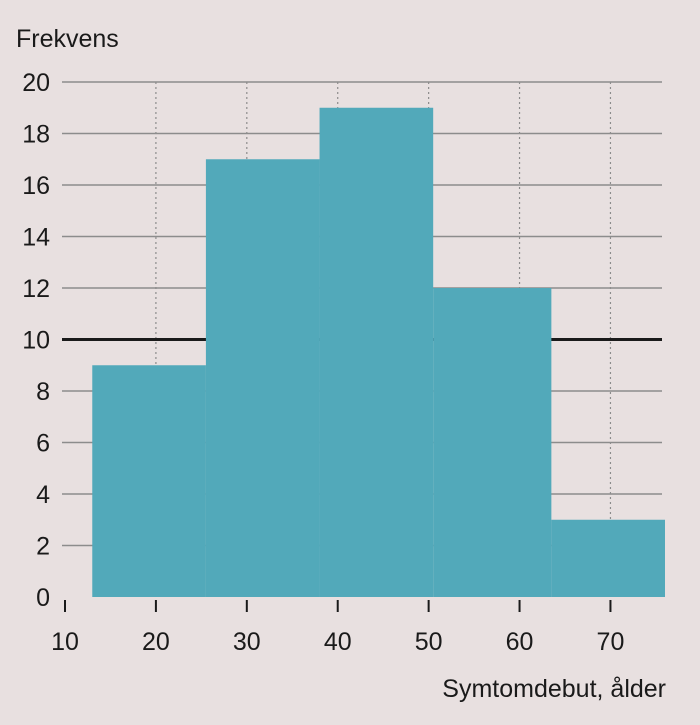  I want to click on x-tick-label-60: 60, so click(520, 642).